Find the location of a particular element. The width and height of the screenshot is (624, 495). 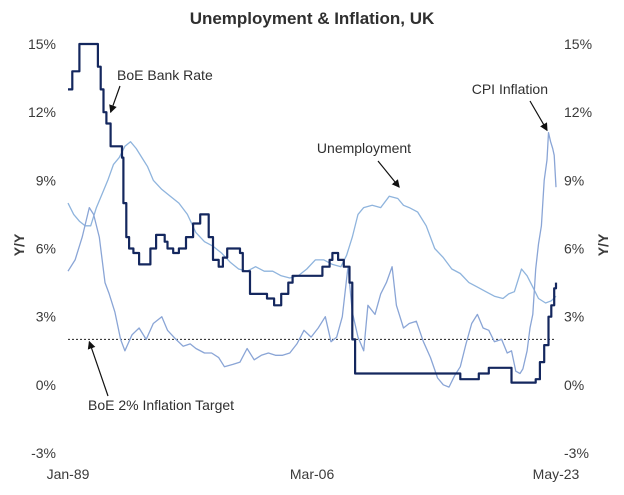

annotation-boe-2-inflation-target: BoE 2% Inflation Target is located at coordinates (161, 405).